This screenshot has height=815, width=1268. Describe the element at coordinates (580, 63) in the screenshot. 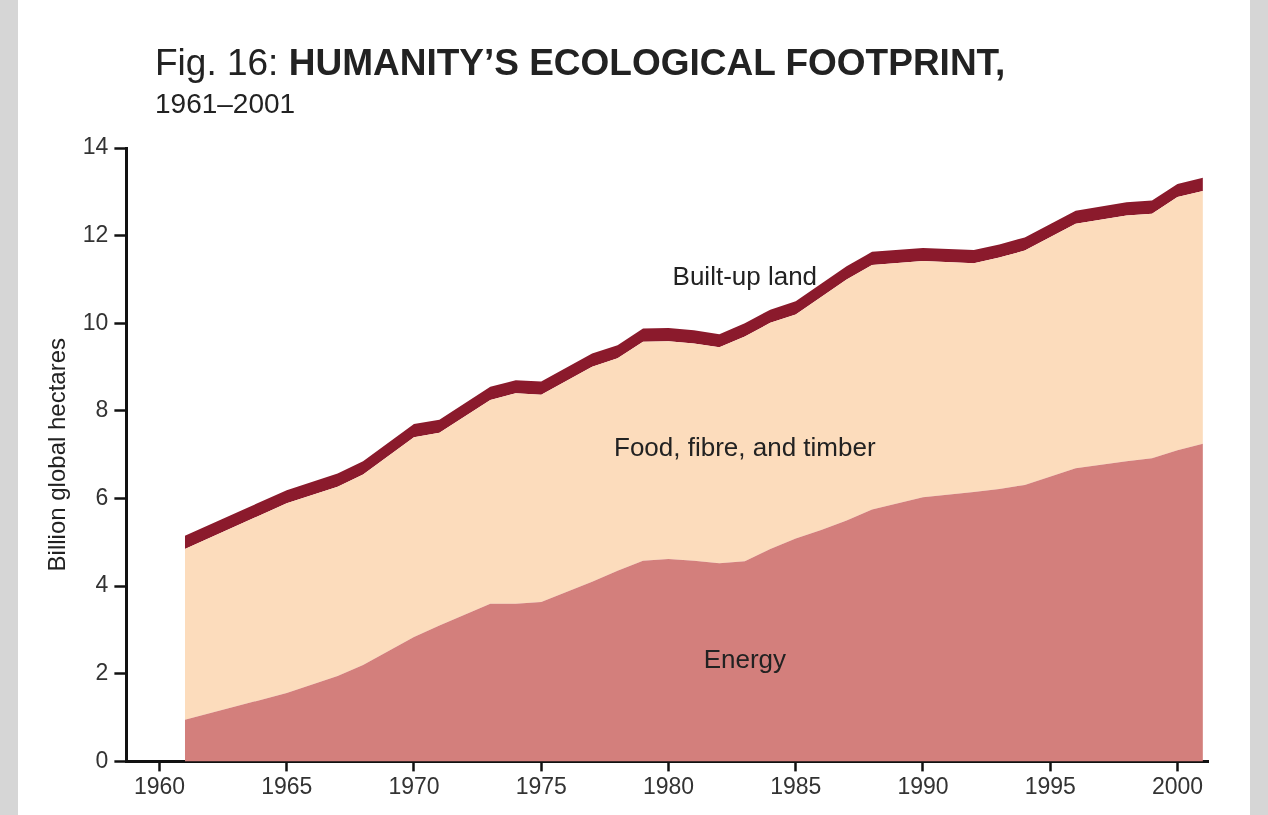

I see `chart-title: Fig. 16: HUMANITY’S ECOLOGICAL FOOTPRINT,` at that location.